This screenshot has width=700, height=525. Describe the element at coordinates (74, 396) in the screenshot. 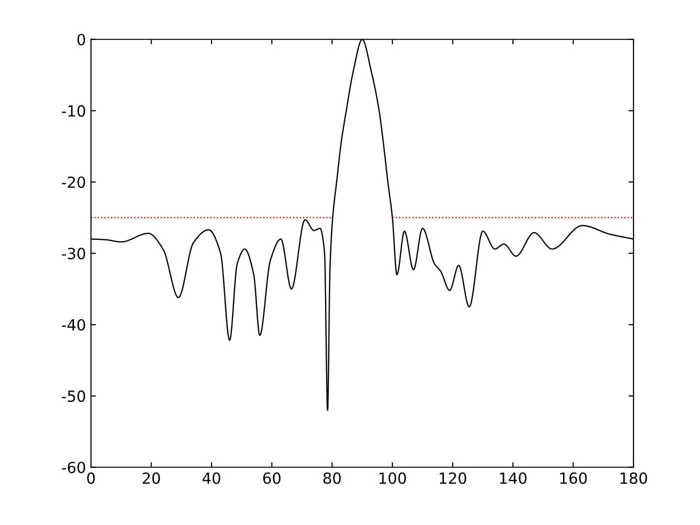

I see `y-tick-label: -50` at that location.